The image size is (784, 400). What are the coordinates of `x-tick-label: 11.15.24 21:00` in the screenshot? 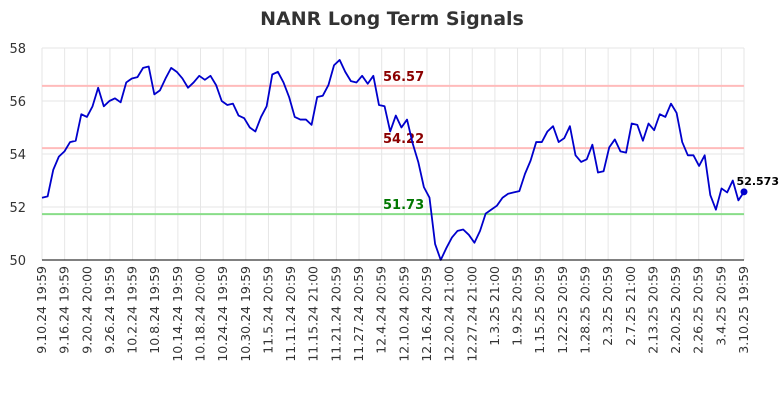 It's located at (313, 314).